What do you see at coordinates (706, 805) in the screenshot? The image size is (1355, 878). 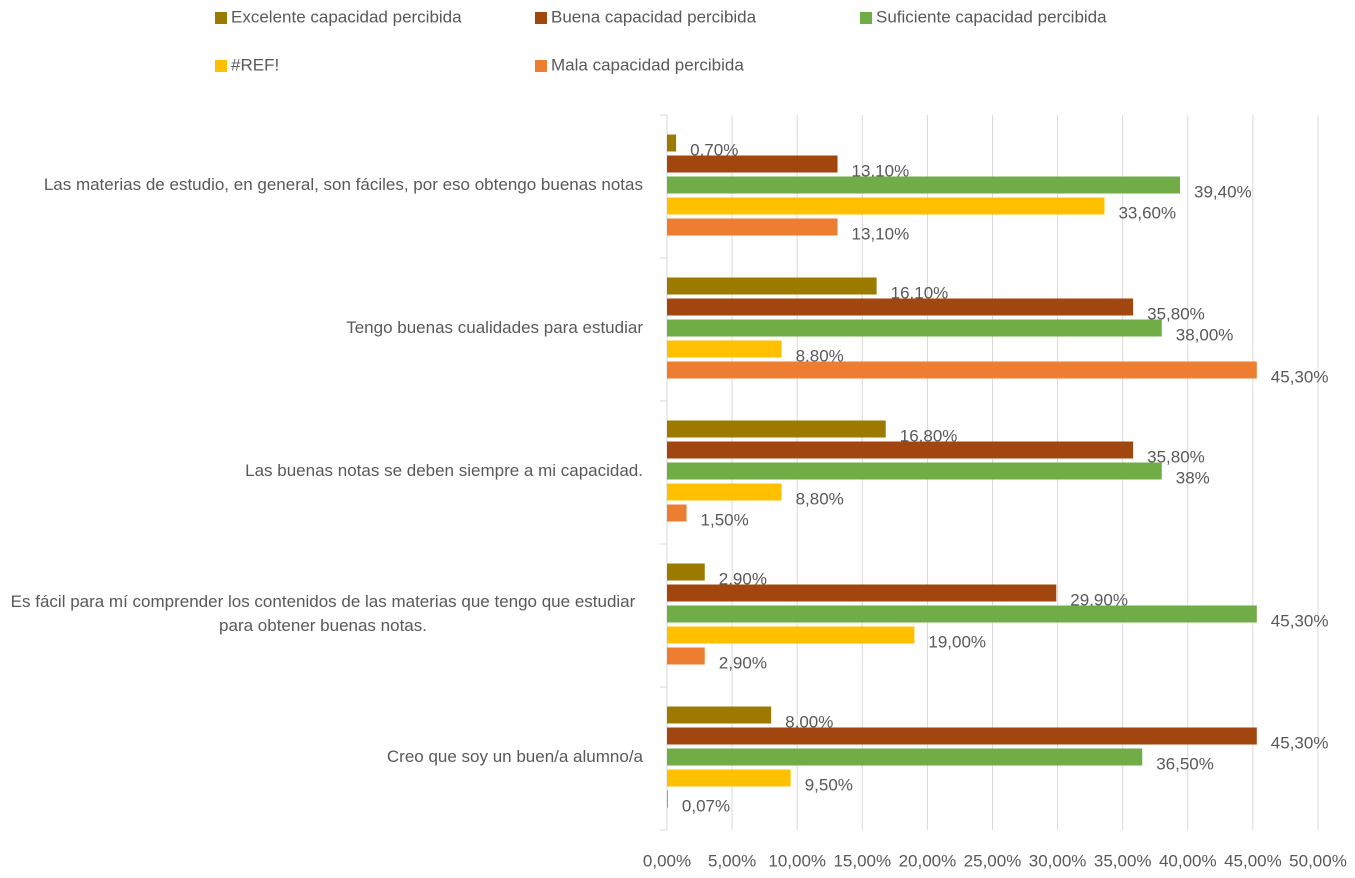 I see `value-label: 0,07%` at bounding box center [706, 805].